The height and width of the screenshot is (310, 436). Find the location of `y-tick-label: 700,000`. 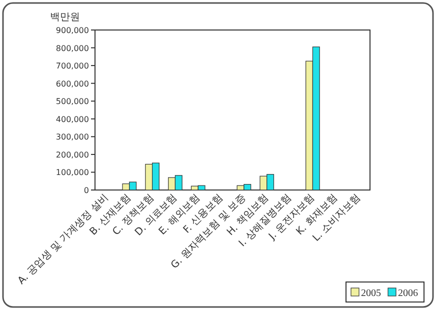

y-tick-label: 700,000 is located at coordinates (72, 66).